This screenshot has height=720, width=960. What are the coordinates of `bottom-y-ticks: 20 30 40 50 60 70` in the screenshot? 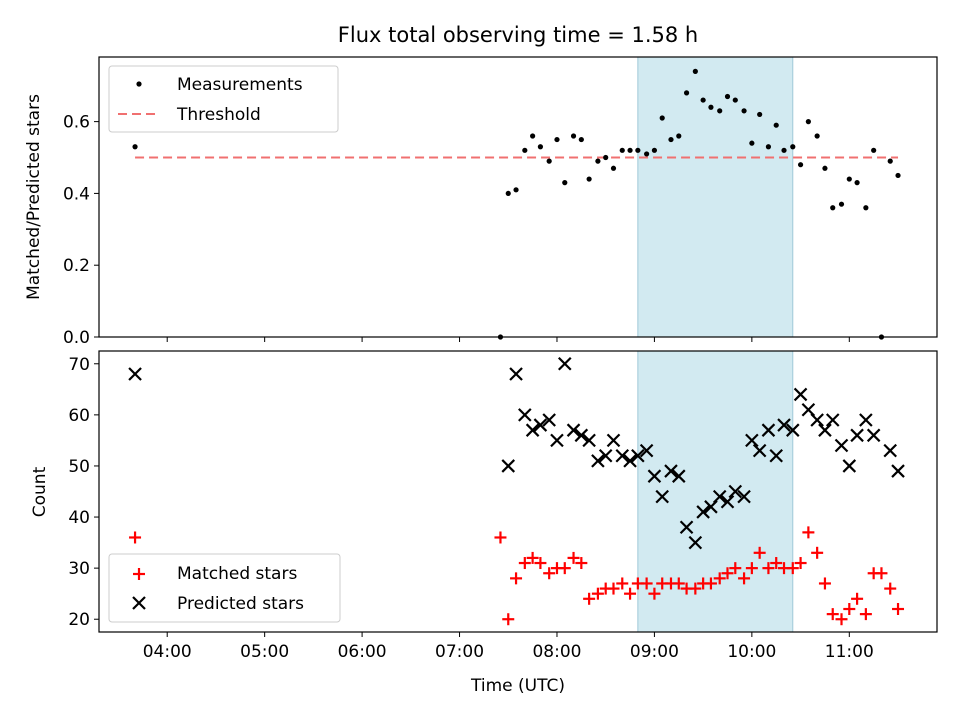 It's located at (83, 492).